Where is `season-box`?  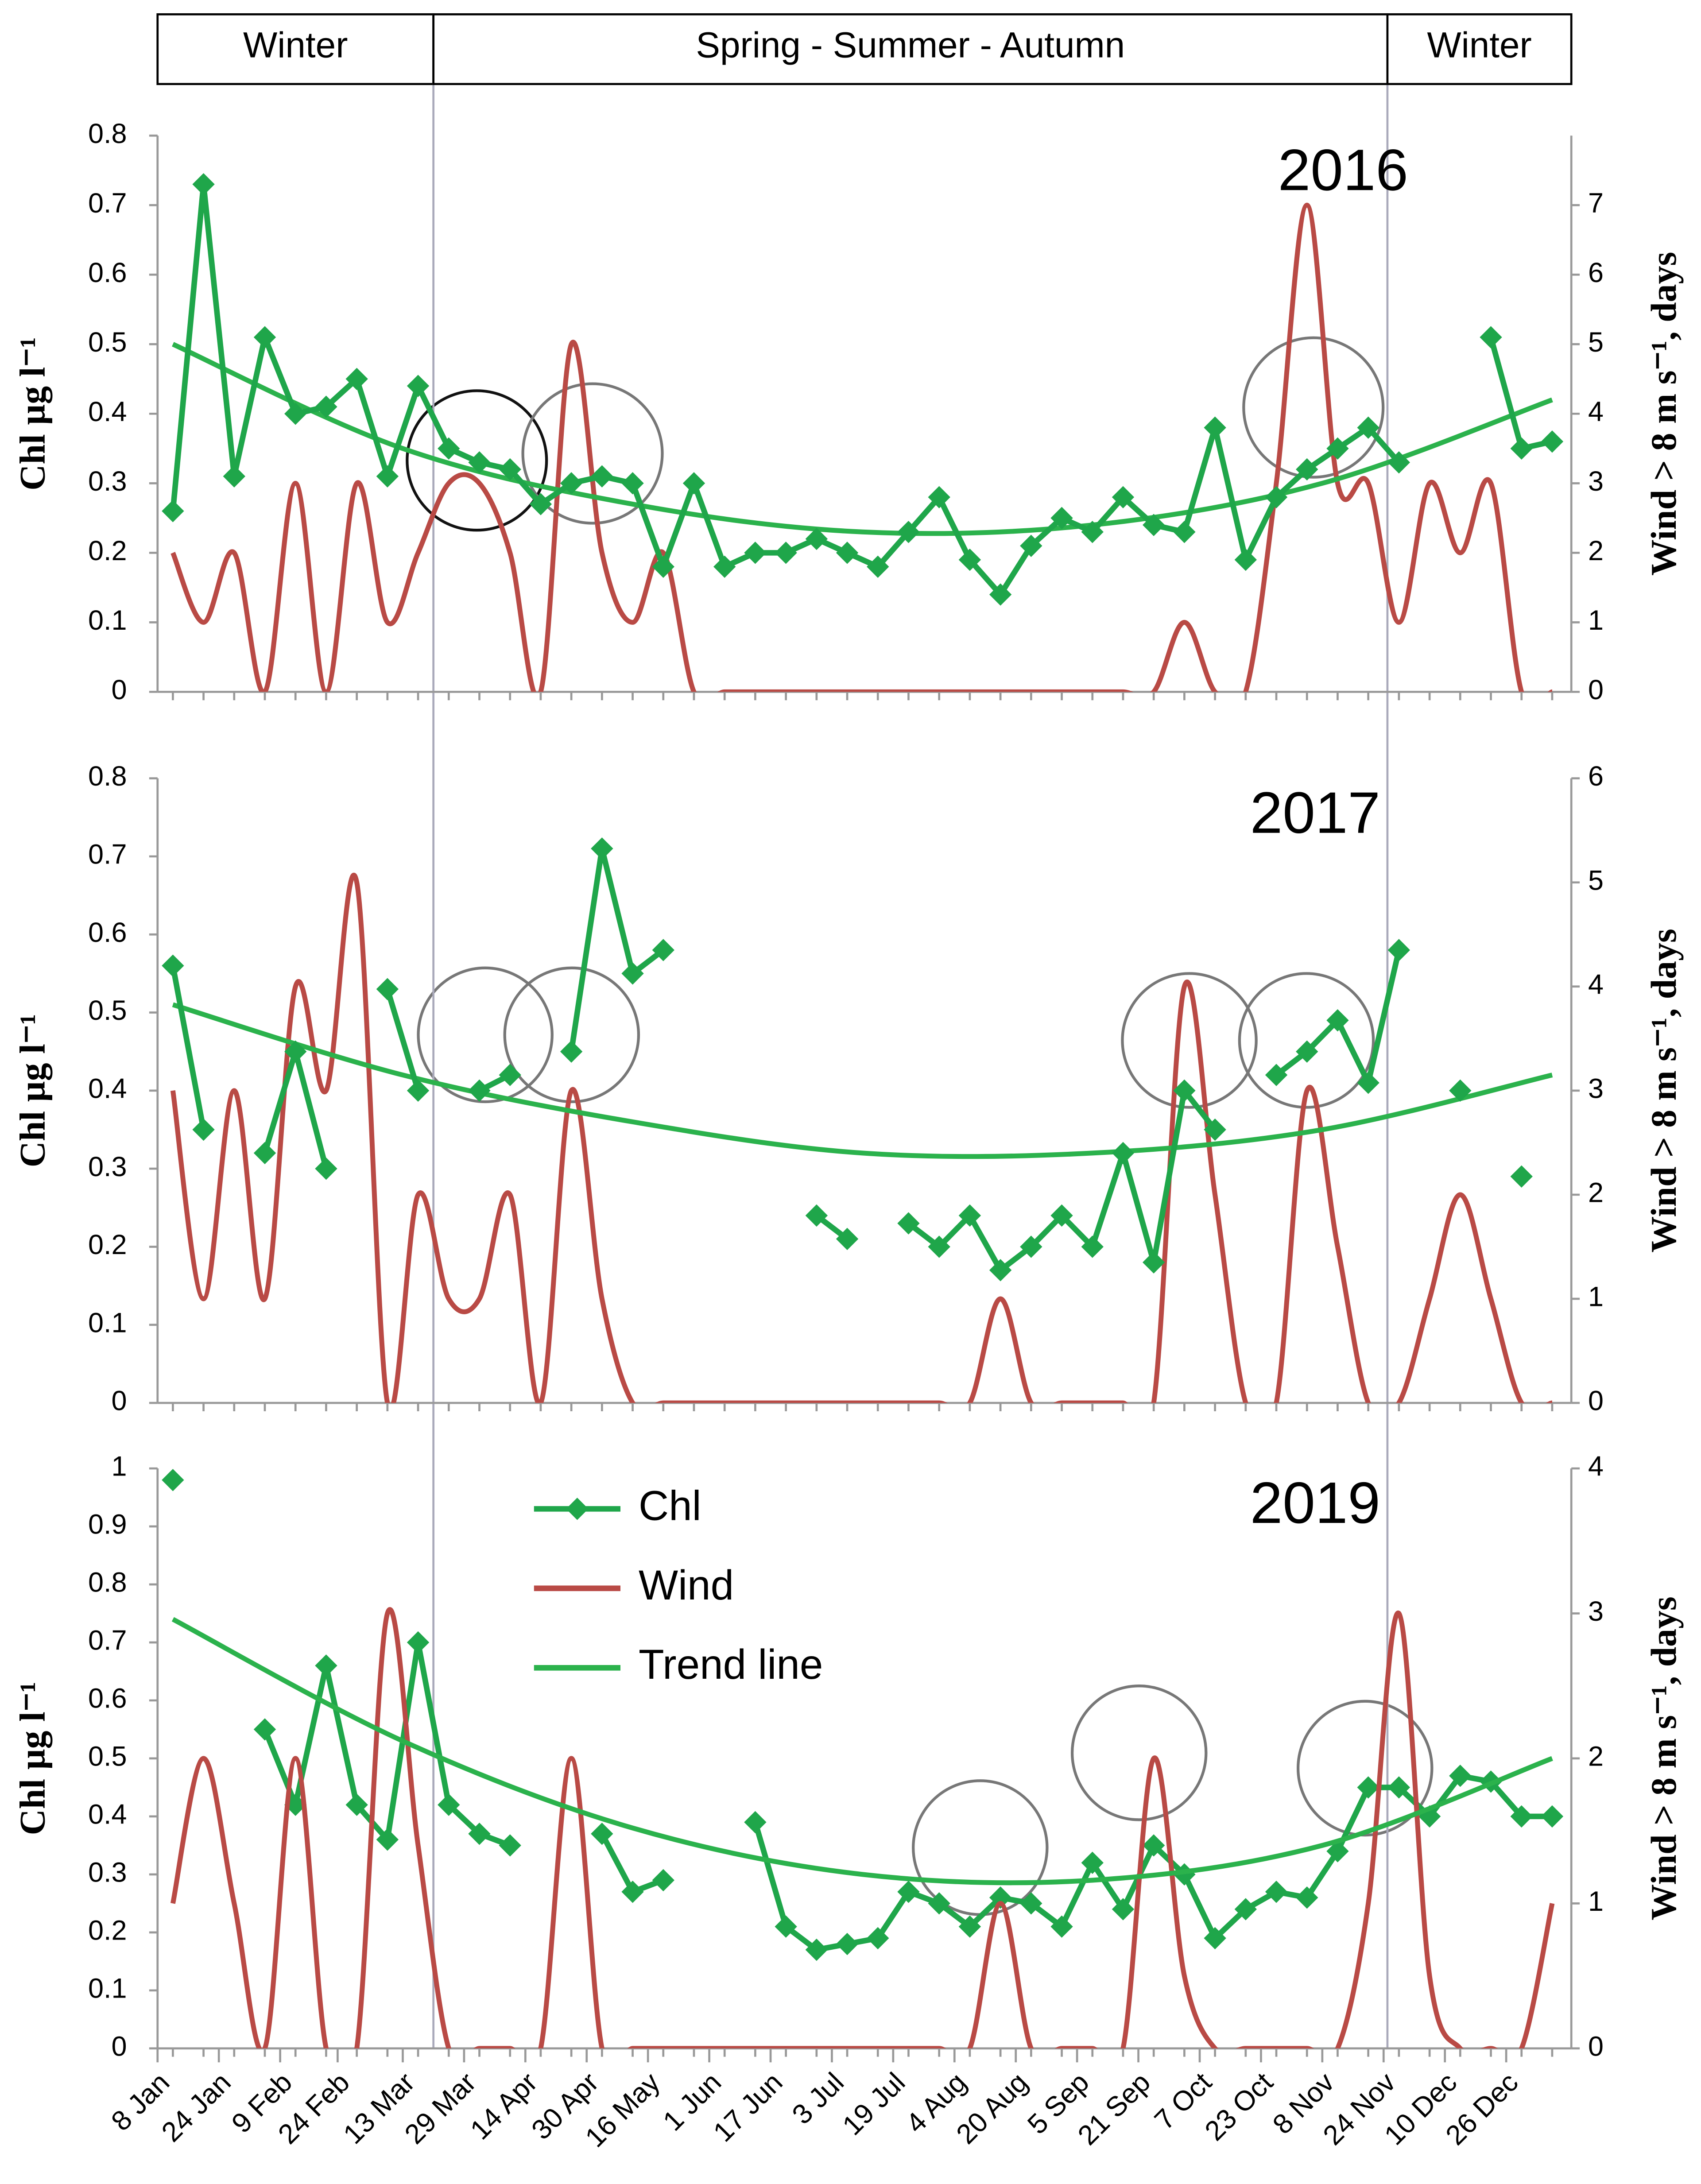
season-box is located at coordinates (1479, 49).